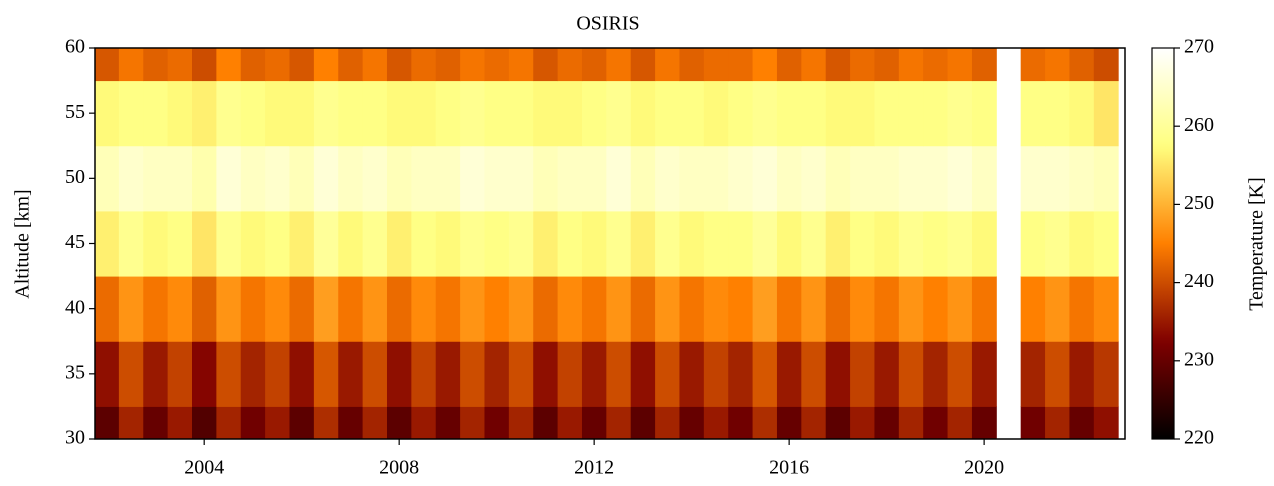 The image size is (1274, 486). I want to click on colorbar-tick-label: 240, so click(1199, 281).